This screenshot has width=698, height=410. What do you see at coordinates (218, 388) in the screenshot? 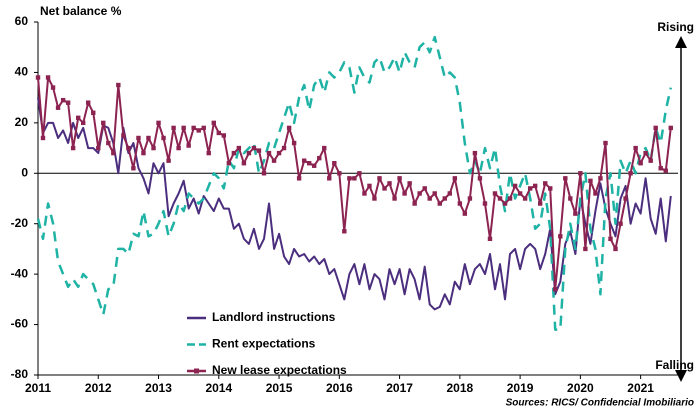
I see `x-tick-label: 2014` at bounding box center [218, 388].